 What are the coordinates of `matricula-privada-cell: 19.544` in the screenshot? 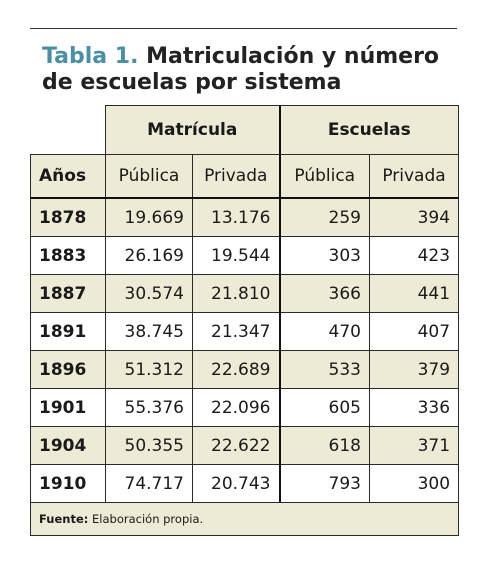 It's located at (236, 255).